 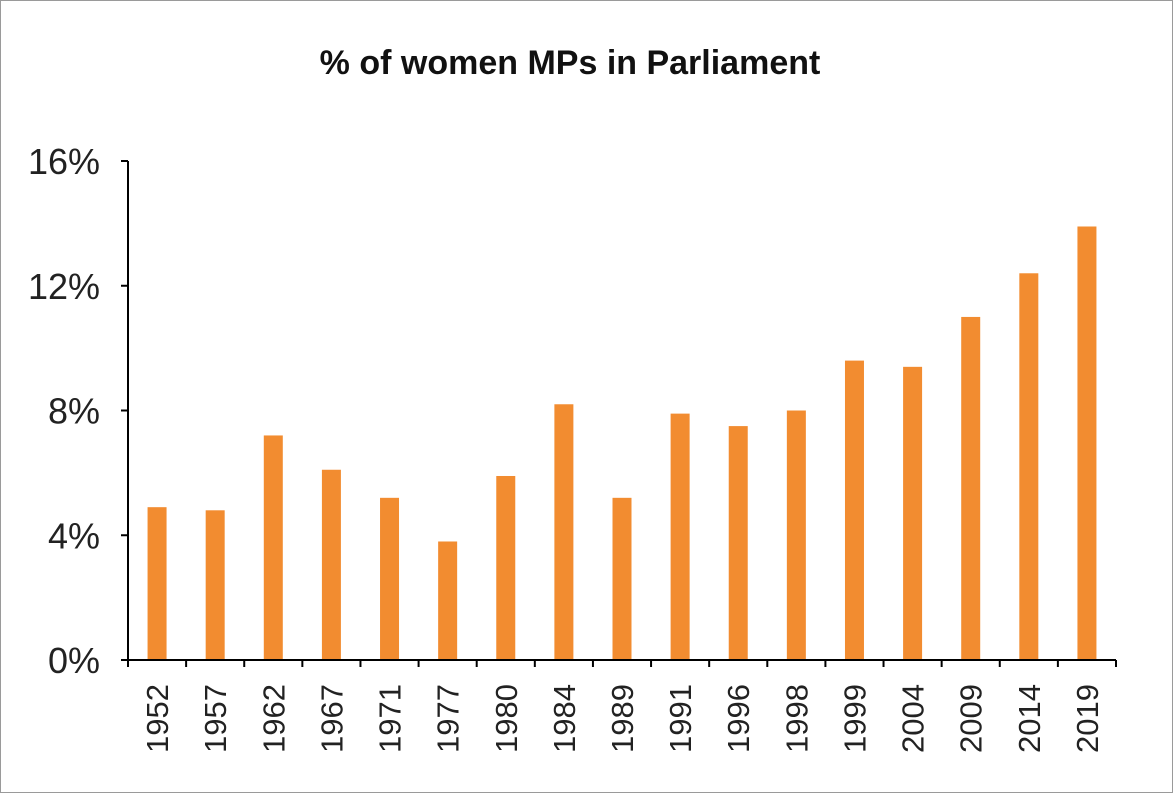 I want to click on x-tick-label: 2019, so click(x=1087, y=718).